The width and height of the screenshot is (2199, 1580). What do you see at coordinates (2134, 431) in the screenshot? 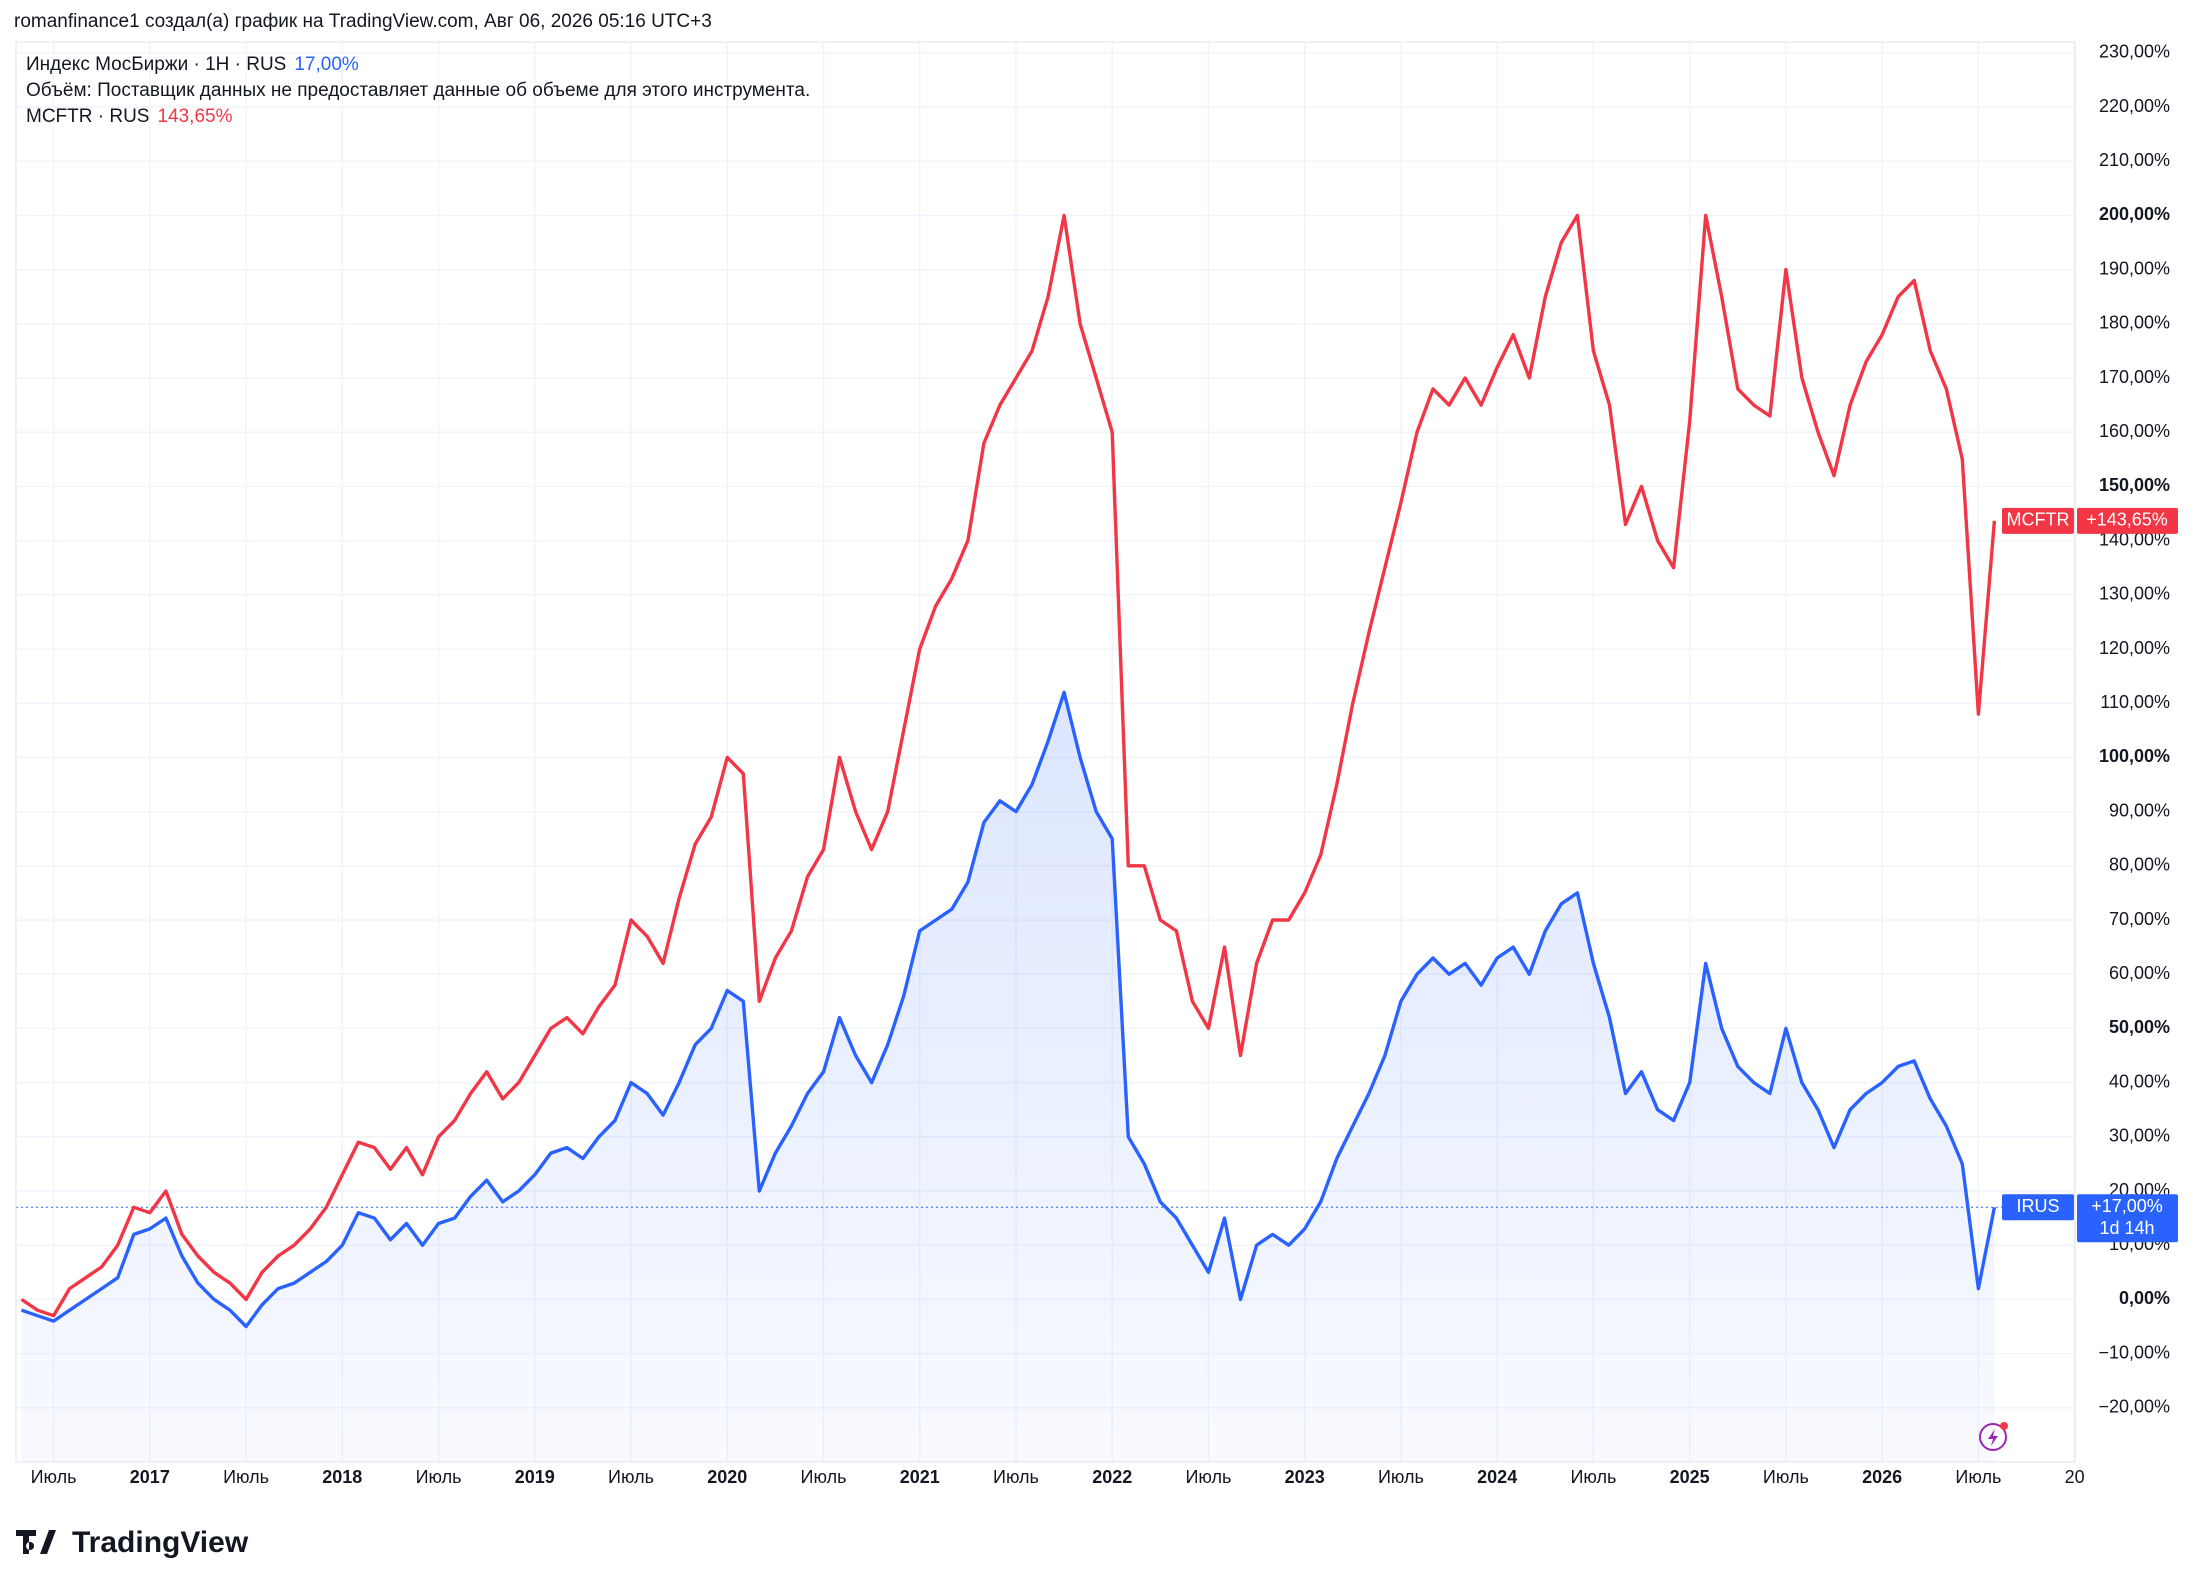
I see `y-tick-label: 160,00%` at bounding box center [2134, 431].